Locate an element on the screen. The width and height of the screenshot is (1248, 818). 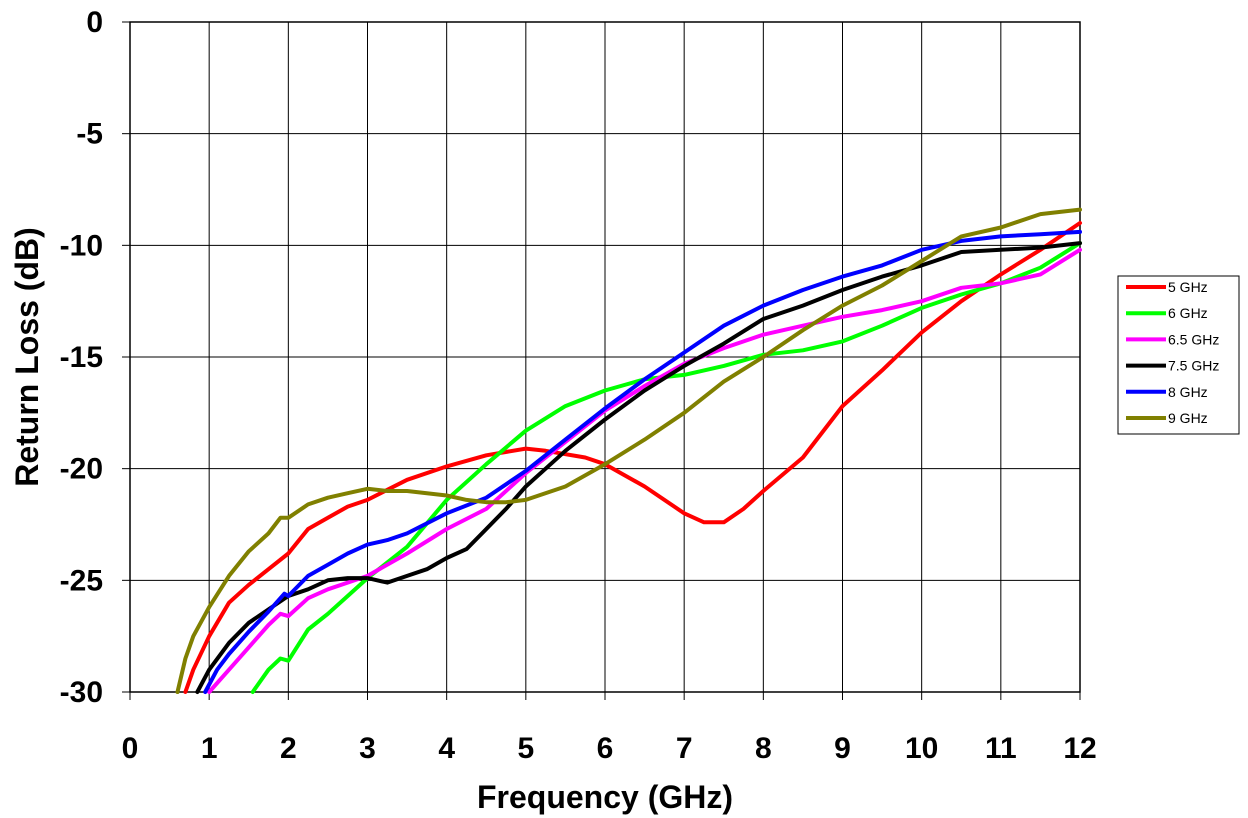
y-tick-label: -20 is located at coordinates (81, 469).